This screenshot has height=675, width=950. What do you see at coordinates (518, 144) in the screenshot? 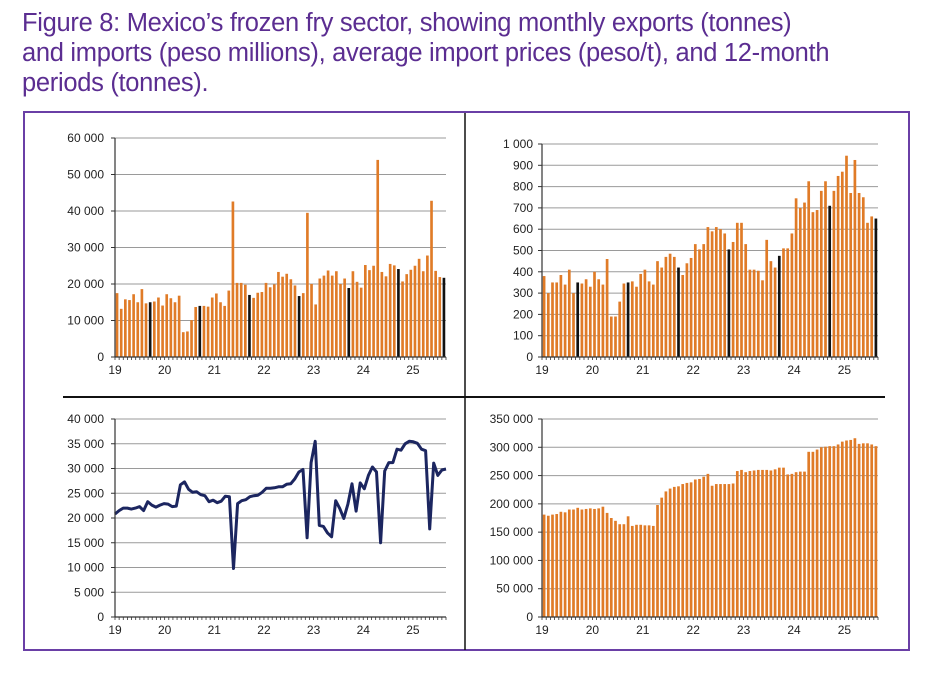
I see `y-tick-label: 1 000` at bounding box center [518, 144].